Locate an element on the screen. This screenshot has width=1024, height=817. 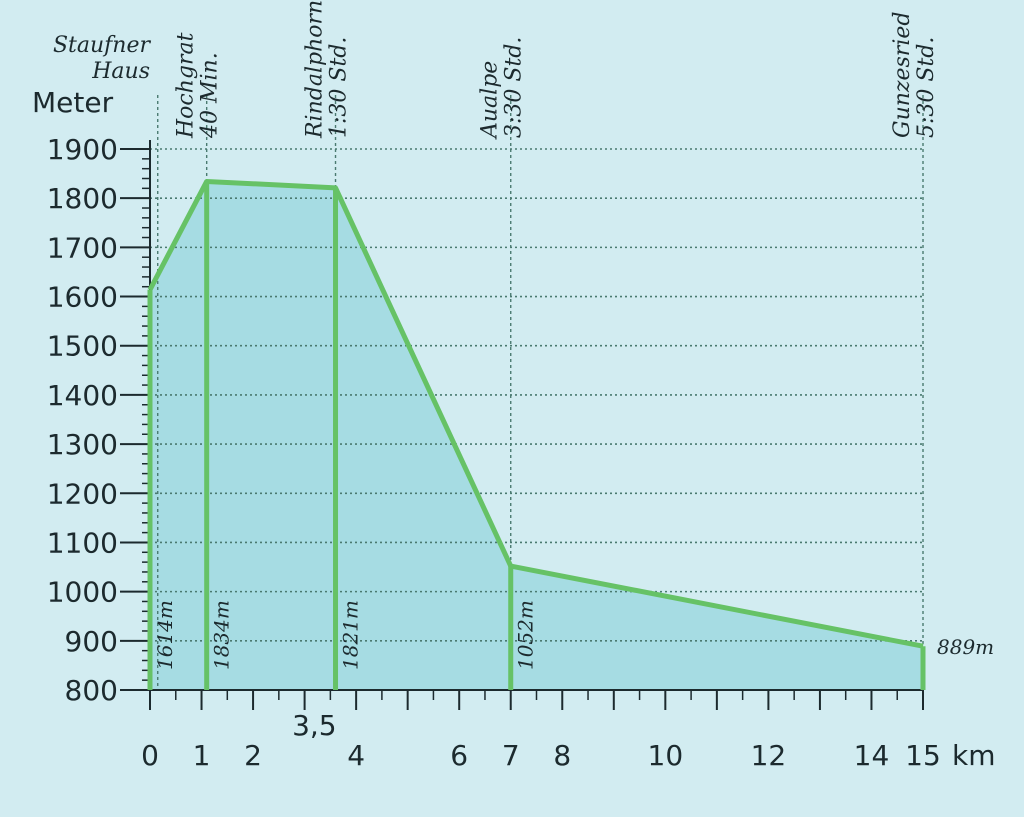
x-tick-label-10: 10 is located at coordinates (666, 755).